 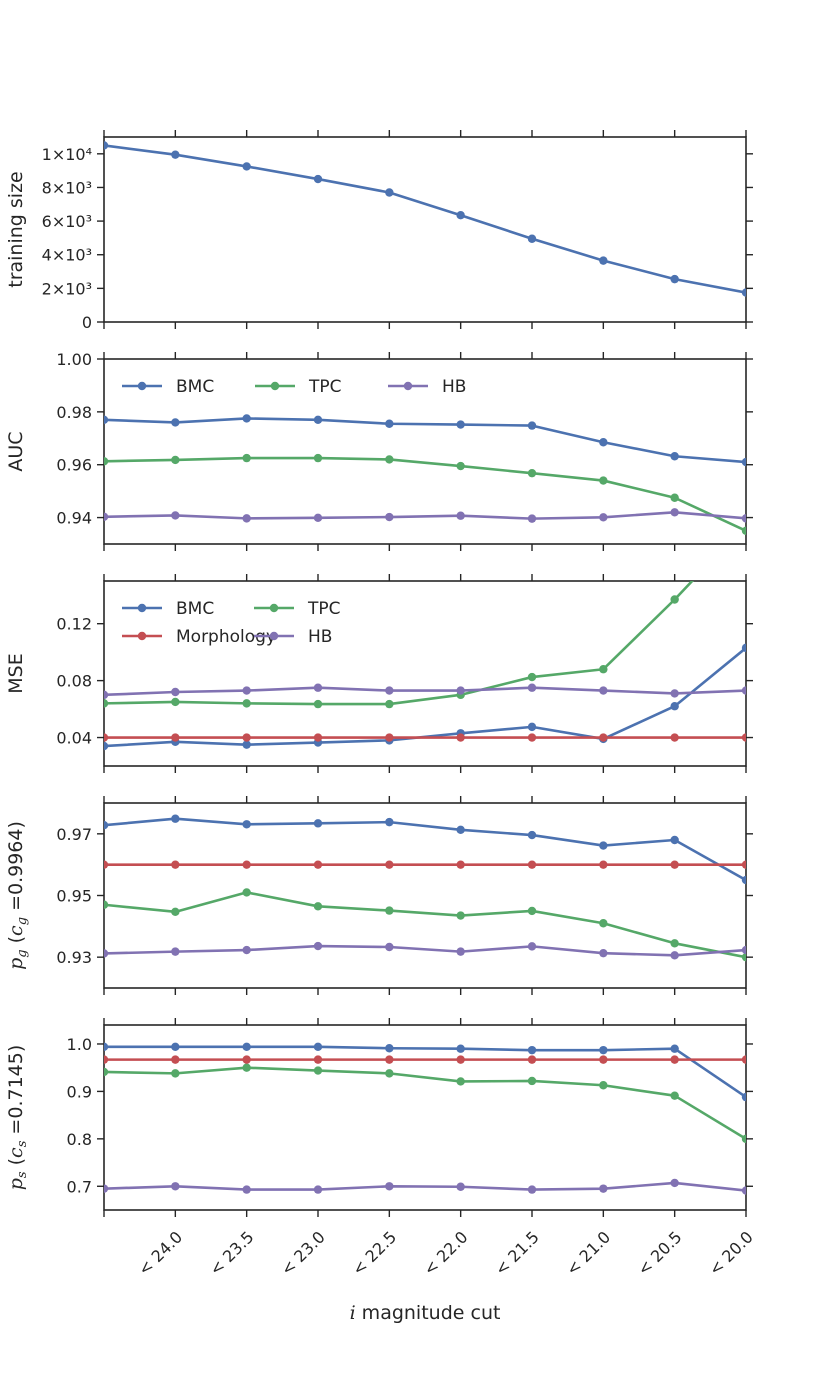 I want to click on x-tick-label: < 20.0, so click(x=731, y=1253).